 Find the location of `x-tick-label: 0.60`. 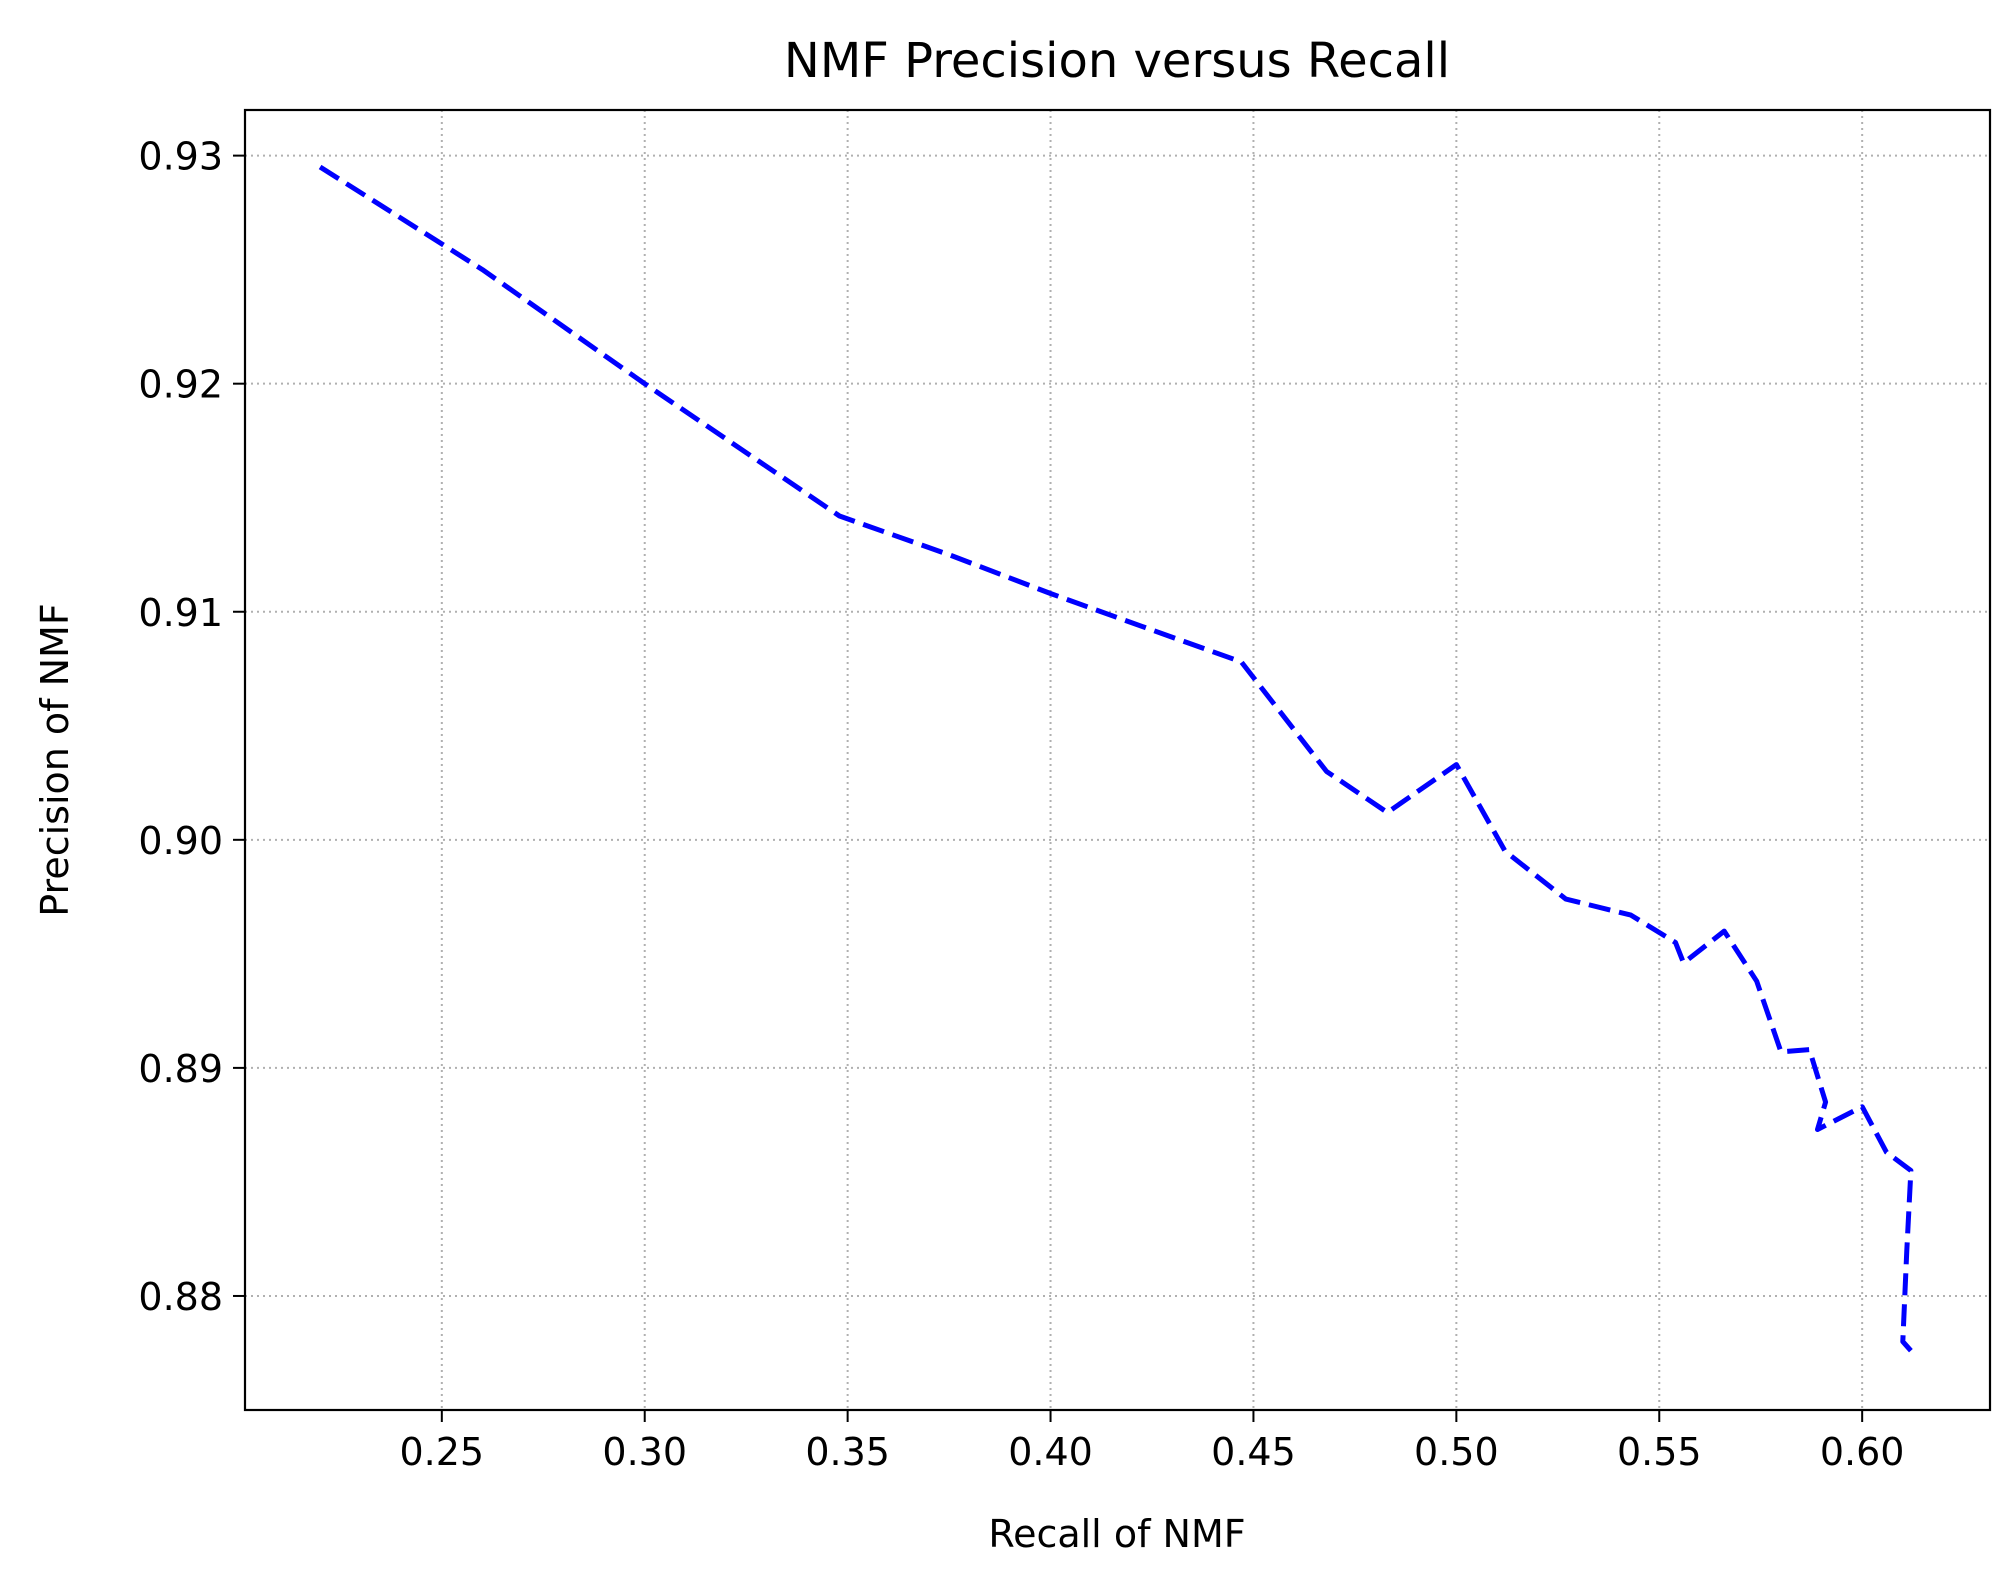

x-tick-label: 0.60 is located at coordinates (1862, 1452).